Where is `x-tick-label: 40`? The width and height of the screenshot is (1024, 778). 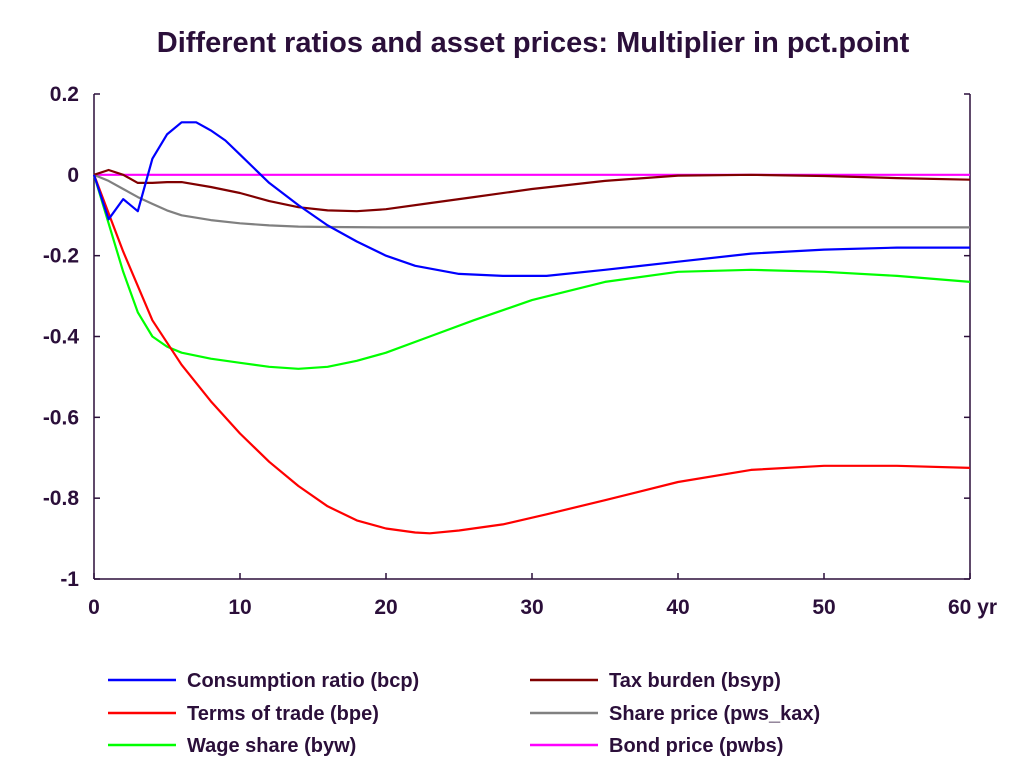
x-tick-label: 40 is located at coordinates (677, 607).